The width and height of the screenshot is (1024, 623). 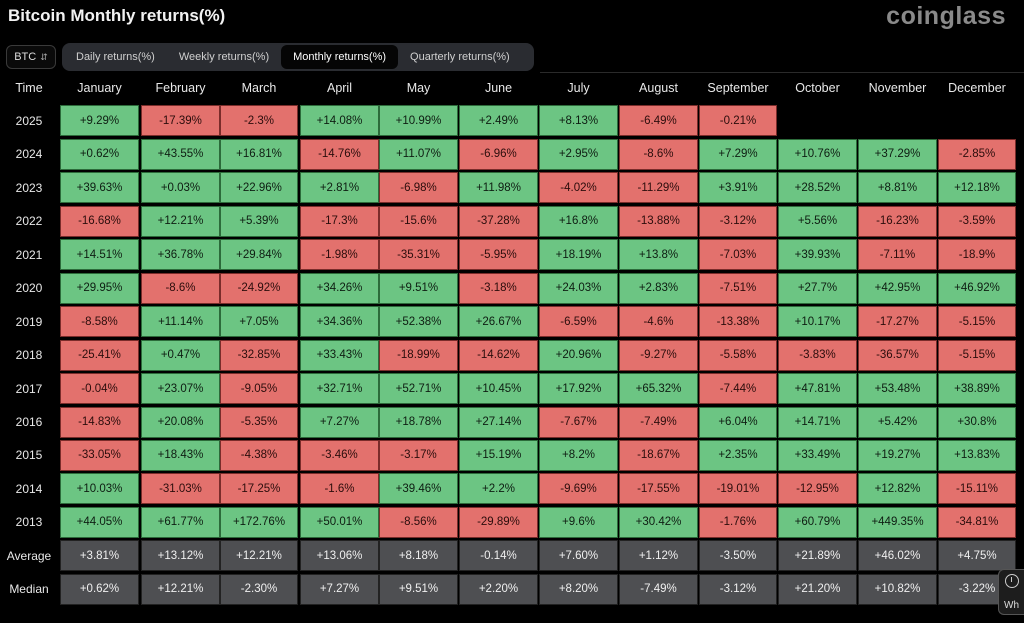 What do you see at coordinates (339, 221) in the screenshot?
I see `return-cell: -17.3%` at bounding box center [339, 221].